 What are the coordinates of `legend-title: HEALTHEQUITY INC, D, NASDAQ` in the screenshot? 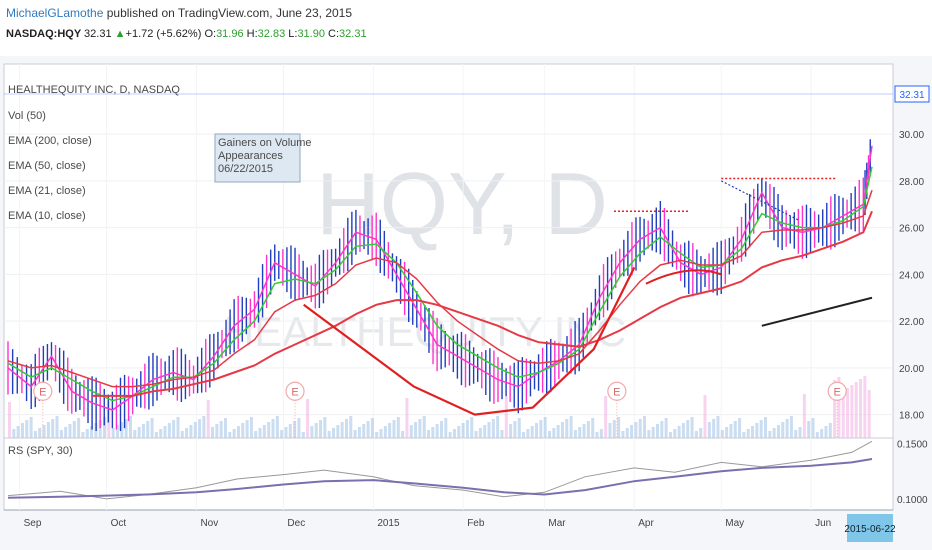 It's located at (94, 90).